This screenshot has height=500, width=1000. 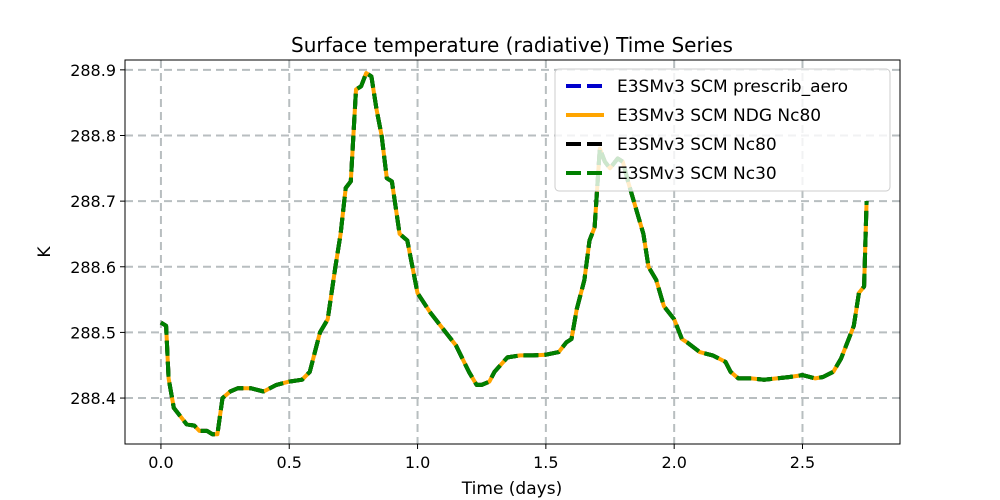 What do you see at coordinates (719, 116) in the screenshot?
I see `legend-label: E3SMv3 SCM NDG Nc80` at bounding box center [719, 116].